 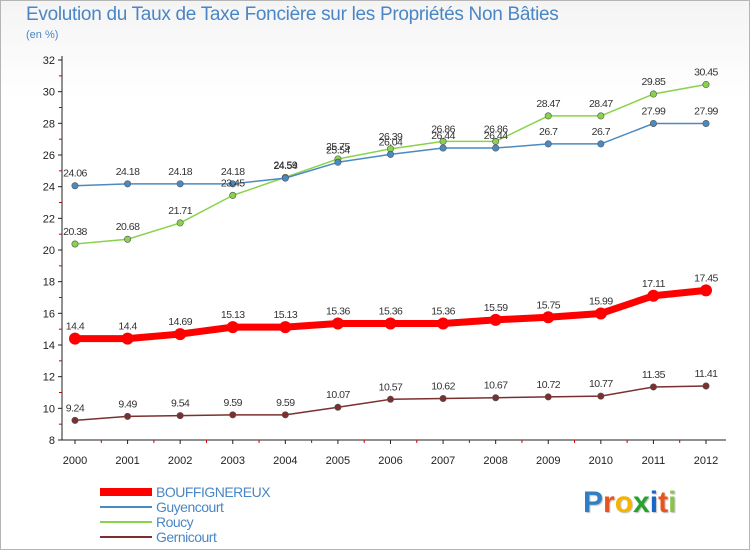 What do you see at coordinates (180, 322) in the screenshot?
I see `data-label-bouffignereux: 14.69` at bounding box center [180, 322].